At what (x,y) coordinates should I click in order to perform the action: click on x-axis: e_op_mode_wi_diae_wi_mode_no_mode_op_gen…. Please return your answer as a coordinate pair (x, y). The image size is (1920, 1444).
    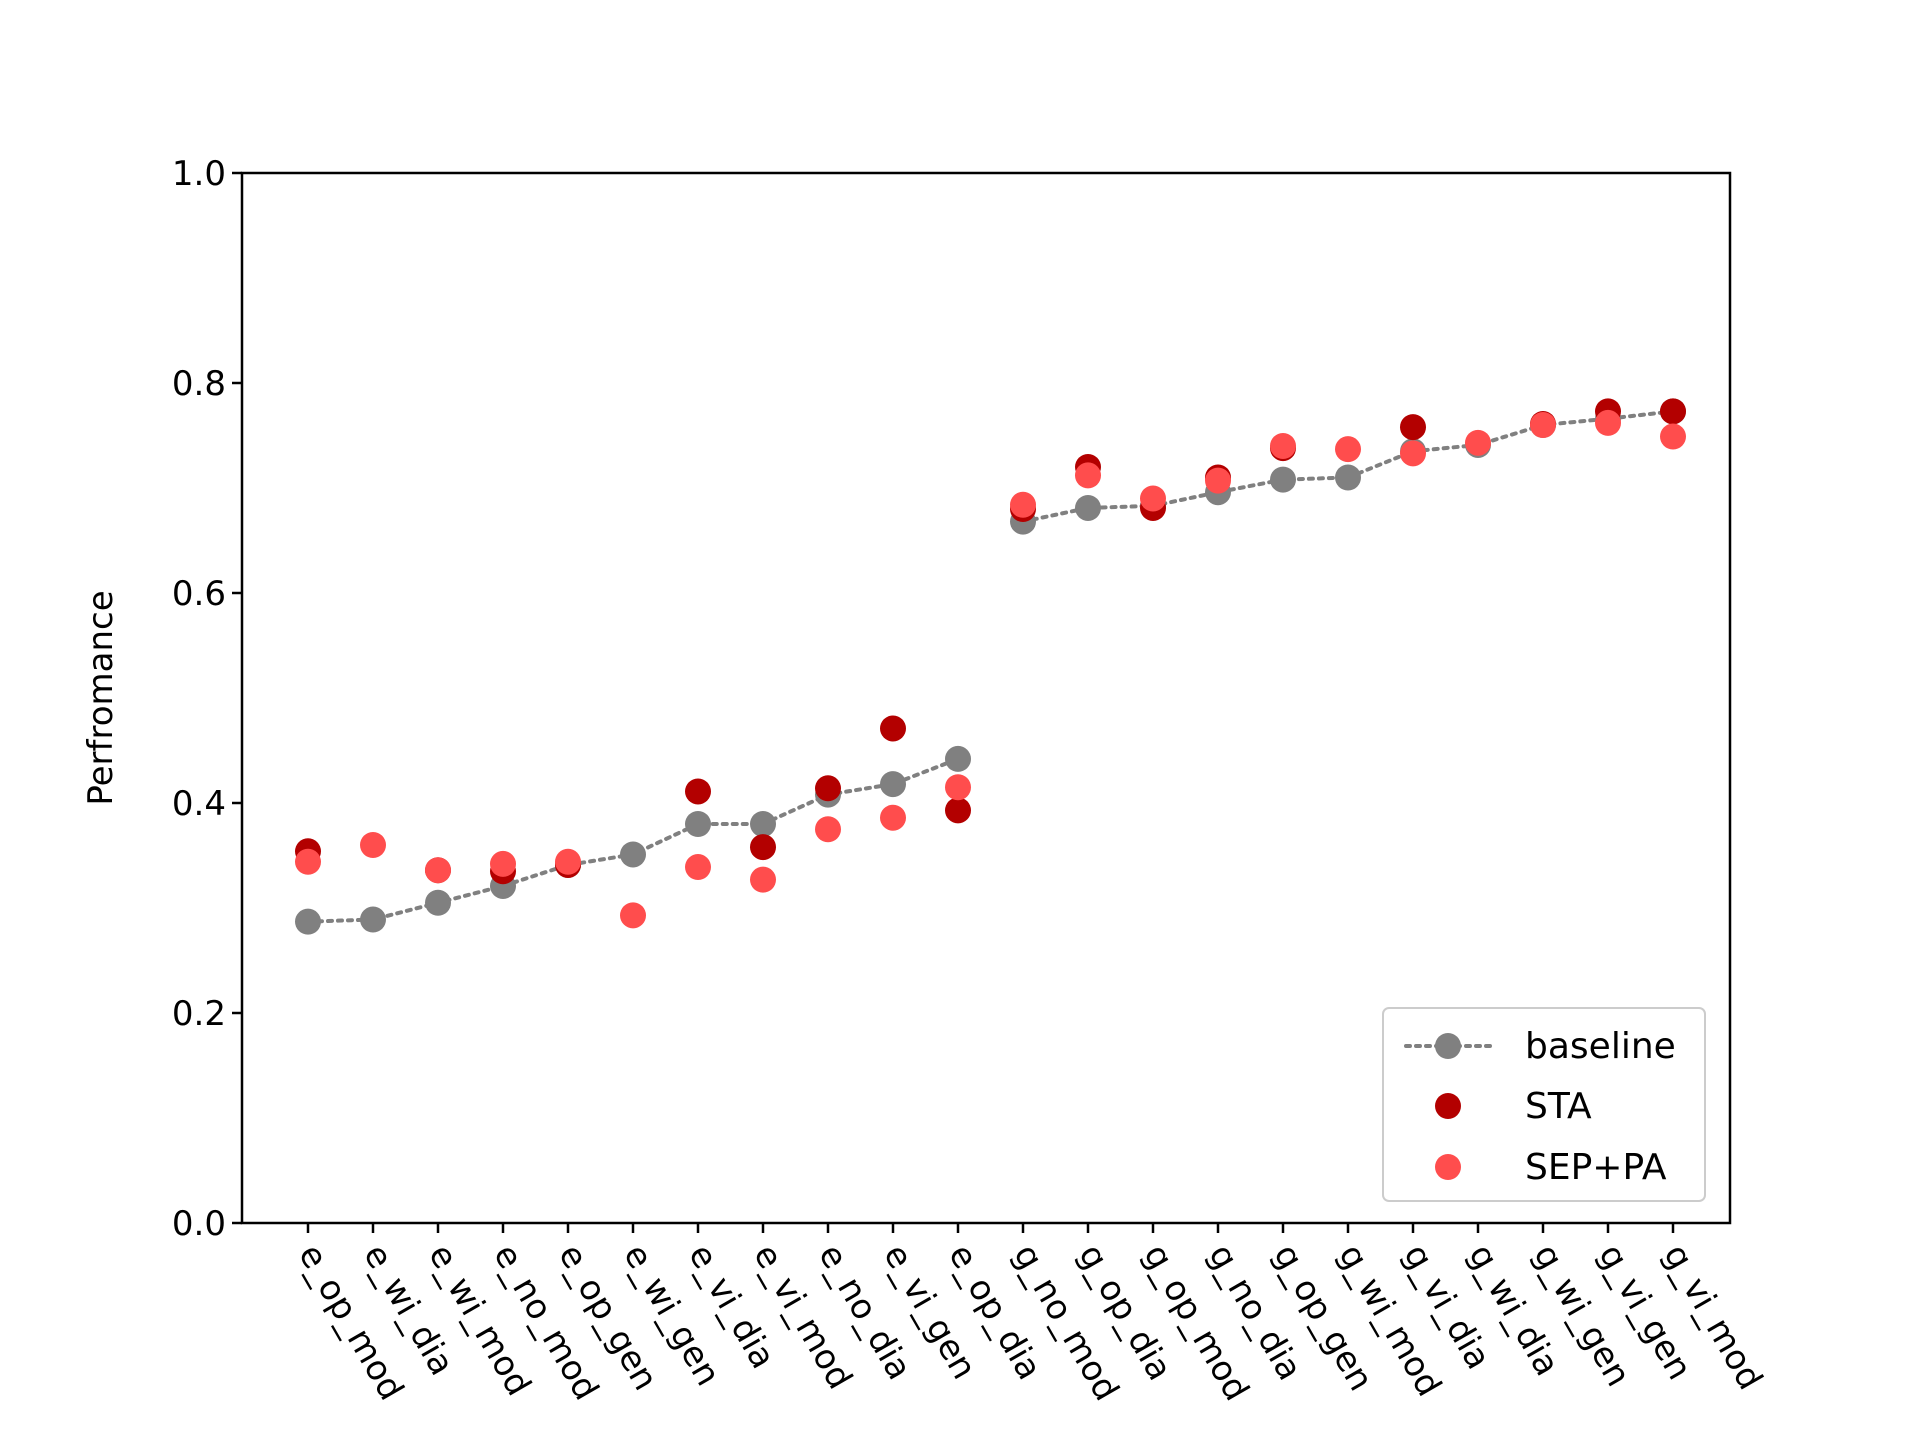
    Looking at the image, I should click on (1030, 1315).